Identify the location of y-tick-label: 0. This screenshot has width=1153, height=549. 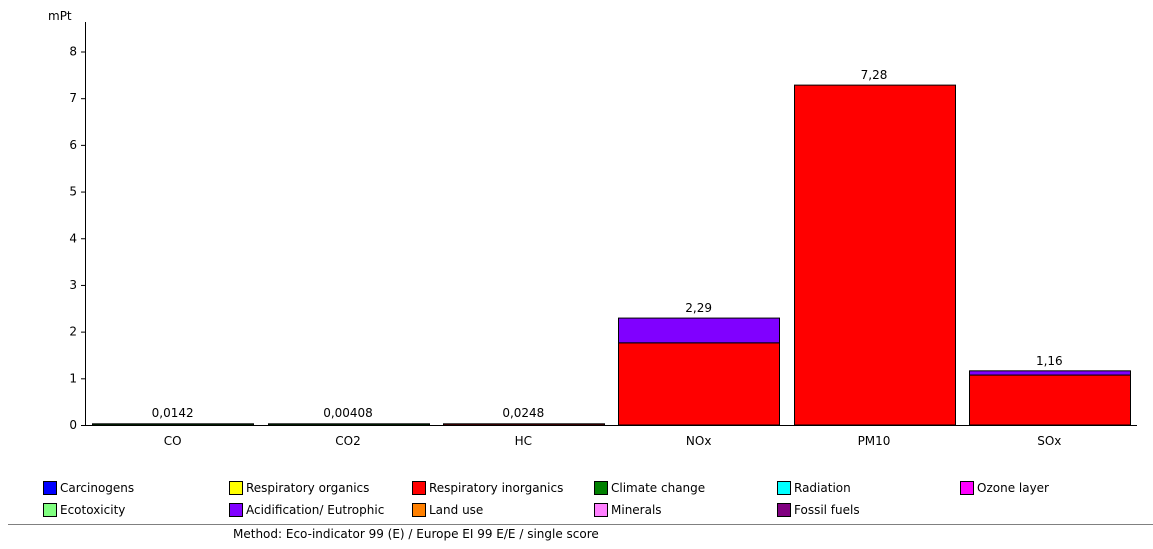
(73, 425).